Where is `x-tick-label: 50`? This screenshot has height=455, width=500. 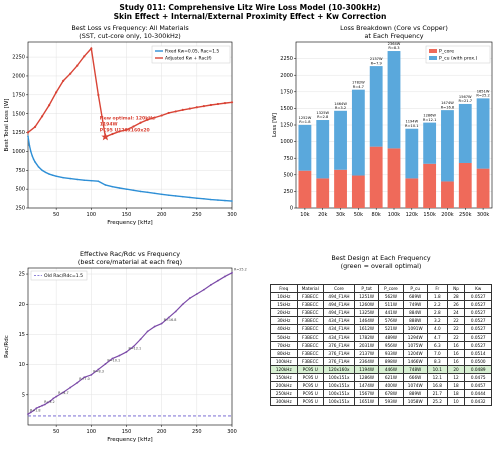 x-tick-label: 50 is located at coordinates (56, 215).